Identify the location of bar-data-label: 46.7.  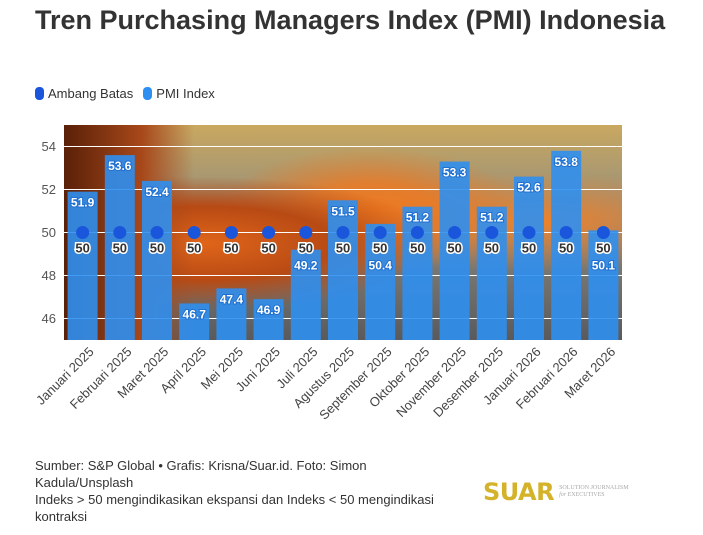
(195, 314).